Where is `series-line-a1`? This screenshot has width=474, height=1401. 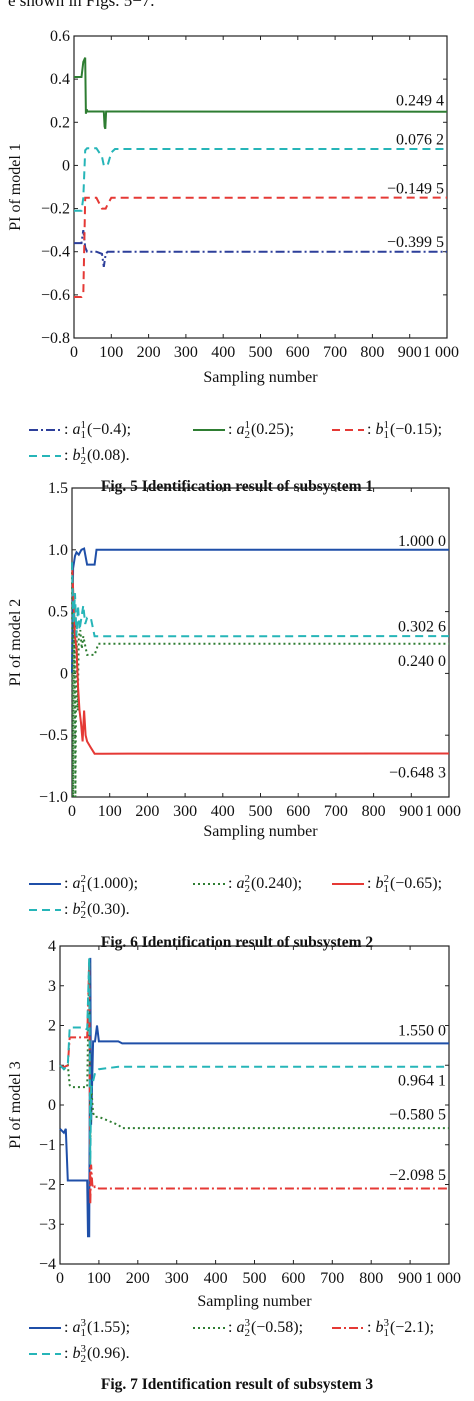
series-line-a1 is located at coordinates (260, 610).